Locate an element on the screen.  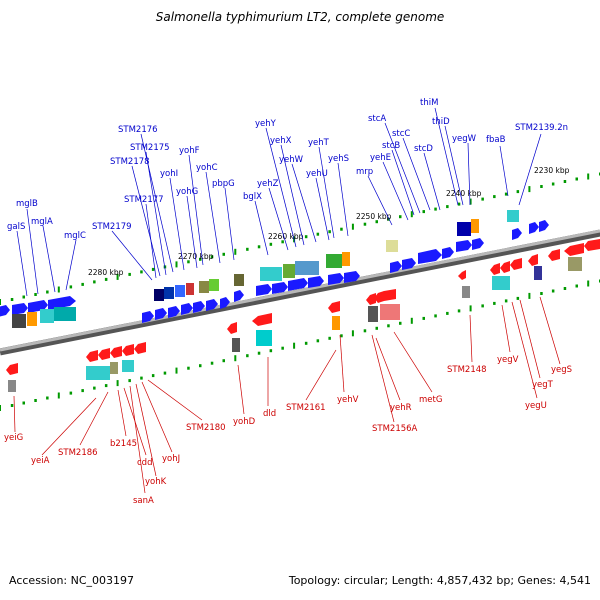
gene-label: yohK is located at coordinates (156, 482).